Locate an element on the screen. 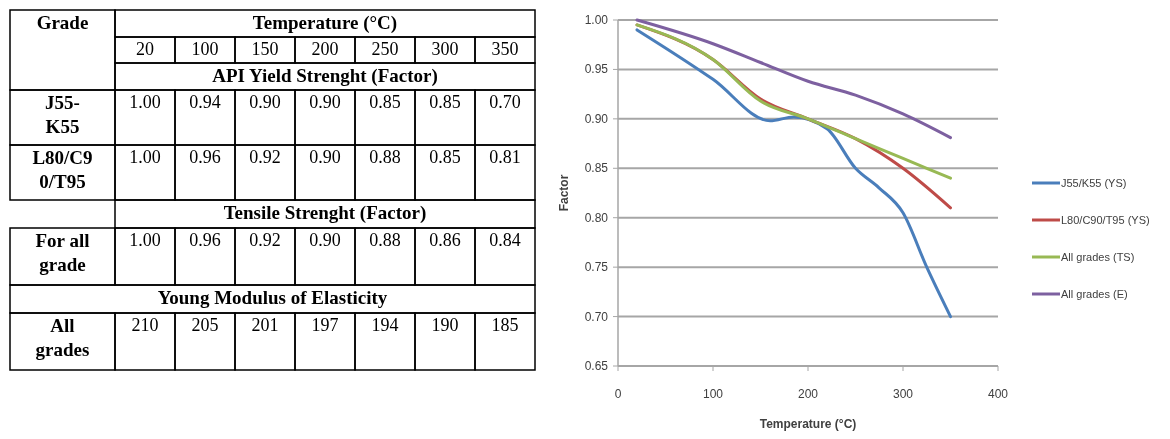 The width and height of the screenshot is (1170, 439). legend-label: J55/K55 (YS) is located at coordinates (1094, 183).